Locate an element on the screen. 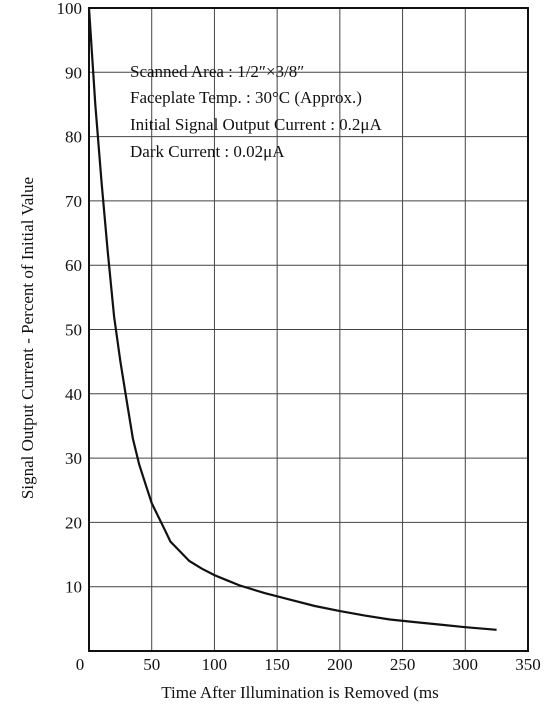  y-tick-labels: 10 20 30 40 50 60 70 80 90 100 is located at coordinates (70, 298).